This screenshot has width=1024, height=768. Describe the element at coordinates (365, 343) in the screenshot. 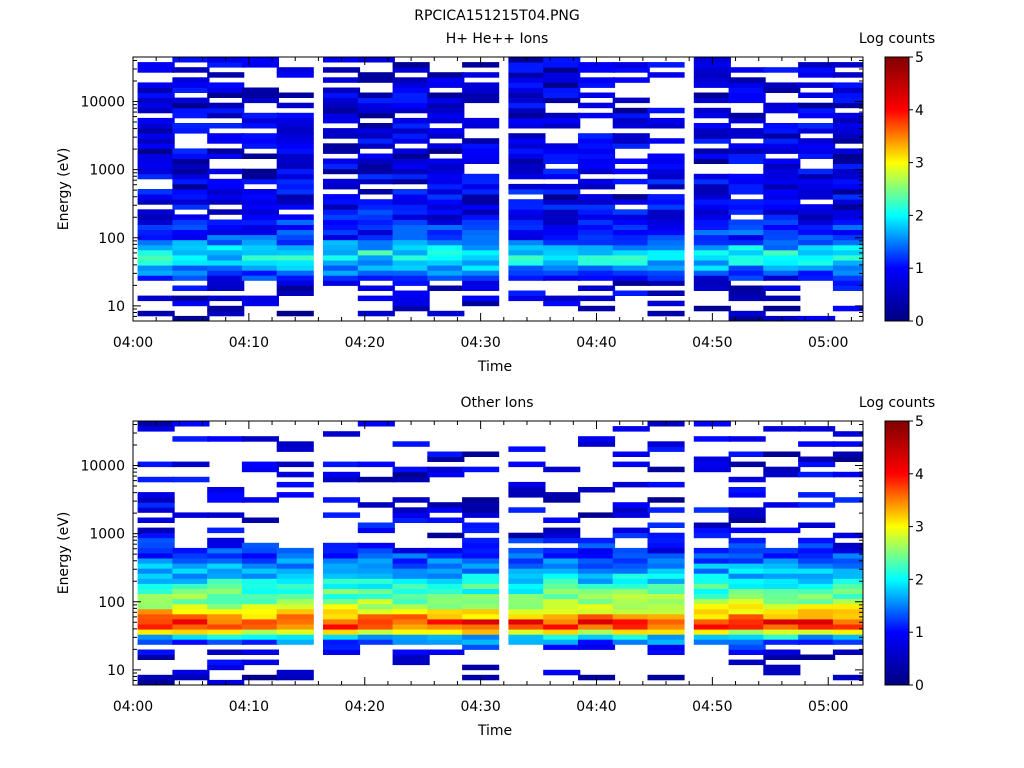

I see `x-tick-label: 04:20` at that location.